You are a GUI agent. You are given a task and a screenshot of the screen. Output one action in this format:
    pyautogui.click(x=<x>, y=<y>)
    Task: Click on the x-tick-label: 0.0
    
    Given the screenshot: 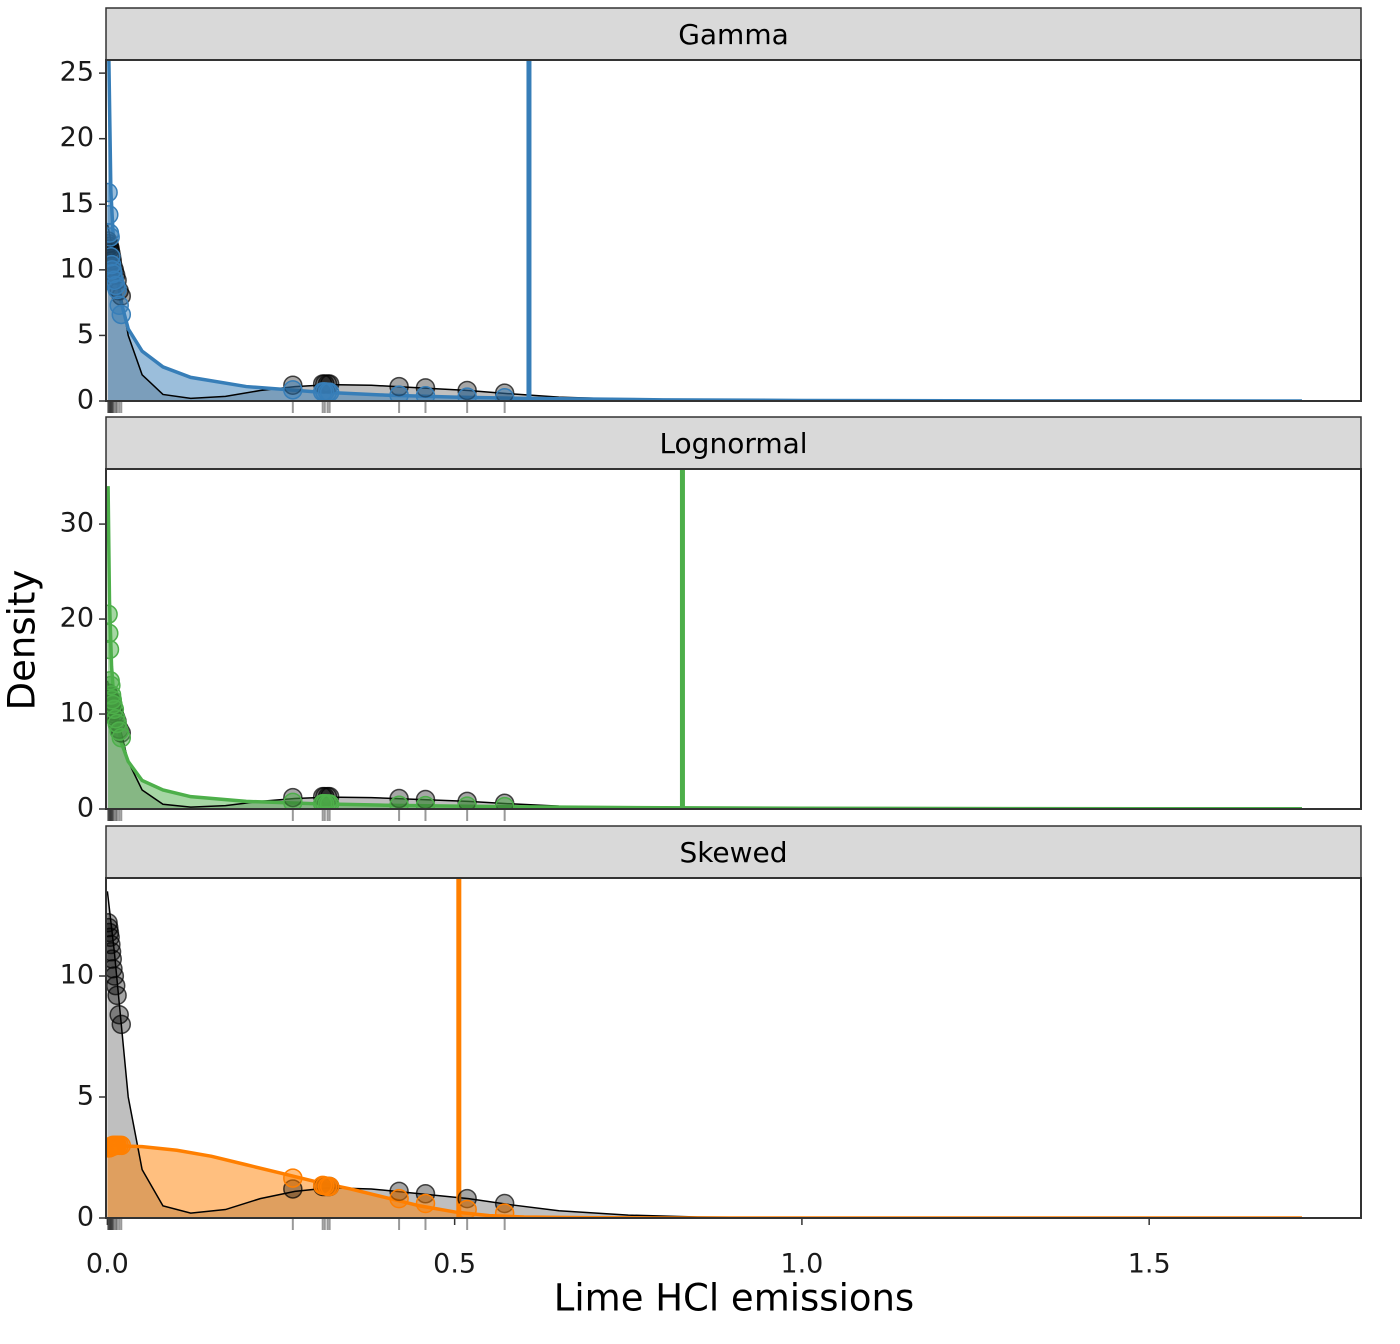 What is the action you would take?
    pyautogui.click(x=107, y=1264)
    